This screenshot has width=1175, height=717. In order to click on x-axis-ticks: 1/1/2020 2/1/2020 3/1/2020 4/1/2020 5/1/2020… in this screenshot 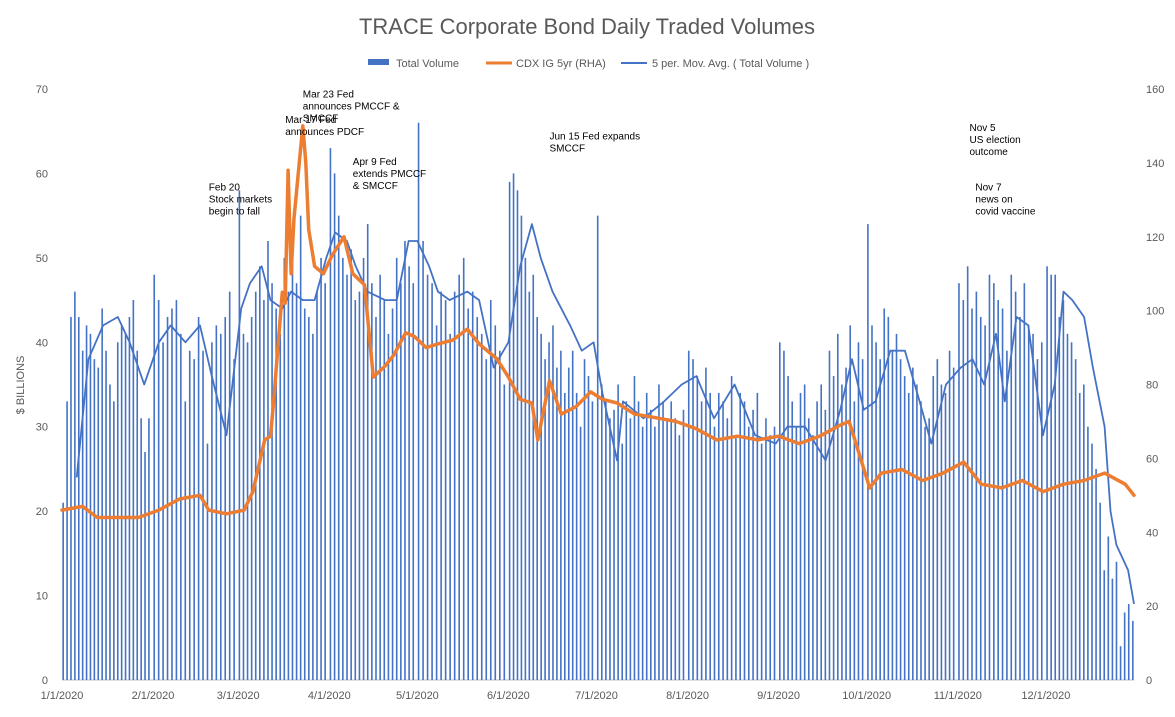, I will do `click(556, 696)`.